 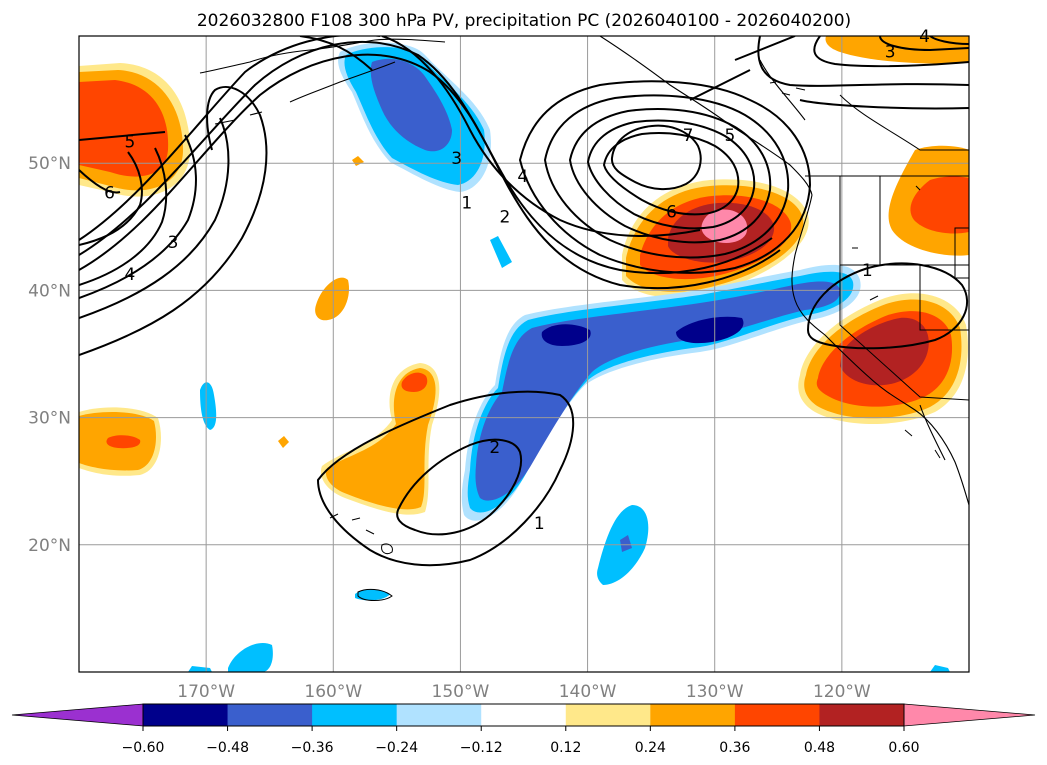 What do you see at coordinates (461, 692) in the screenshot?
I see `lon-tick-label: 150°W` at bounding box center [461, 692].